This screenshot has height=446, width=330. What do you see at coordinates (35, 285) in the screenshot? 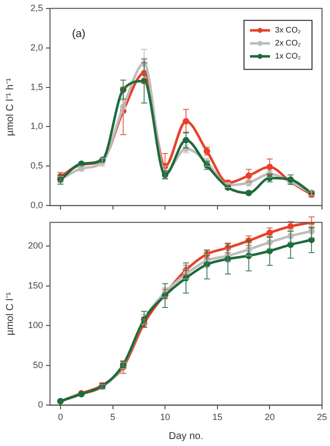
I see `y-tick-label: 150` at bounding box center [35, 285].